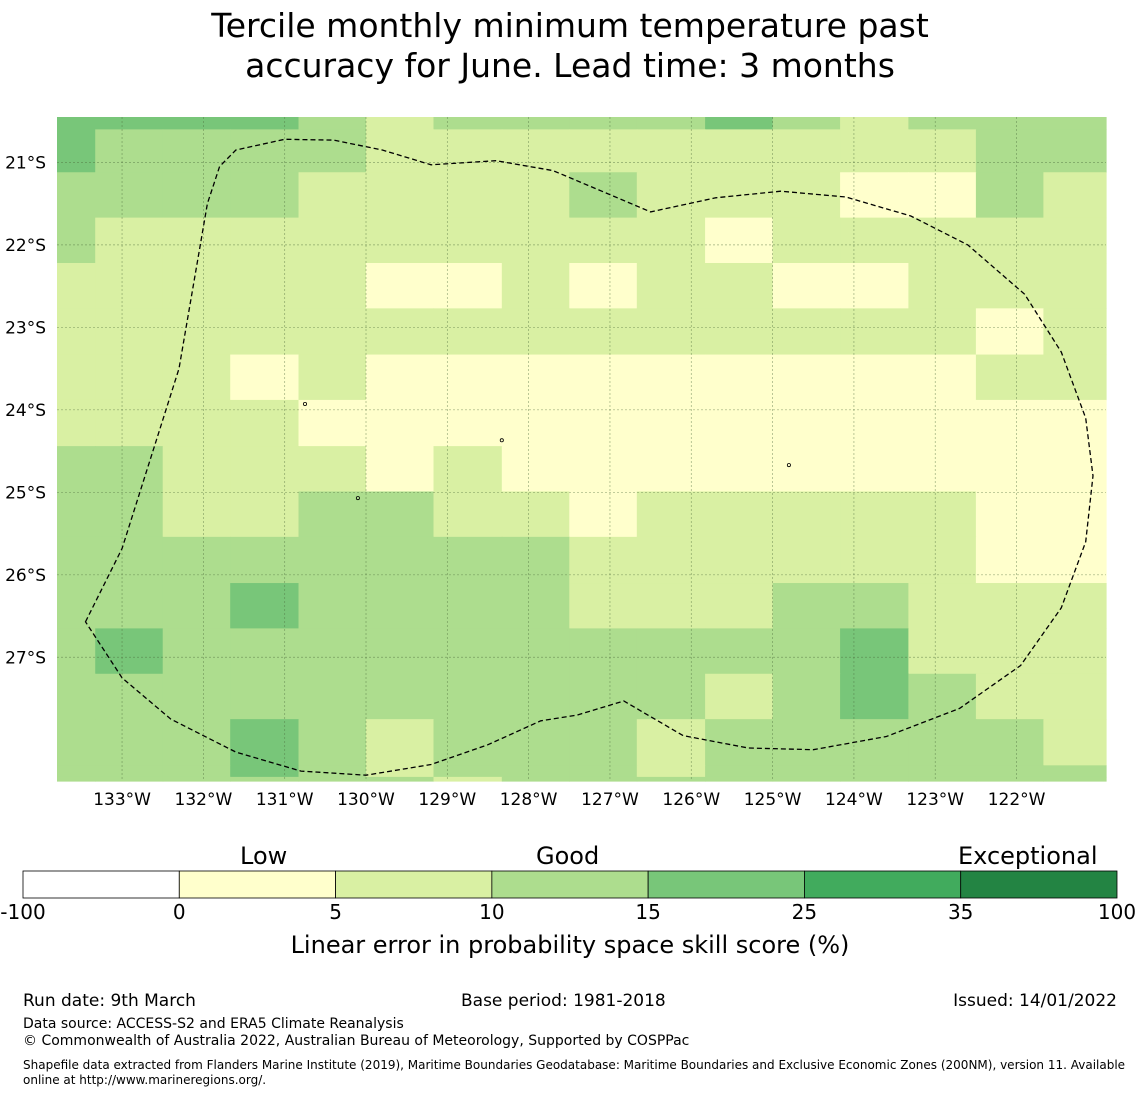 This screenshot has height=1095, width=1140. Describe the element at coordinates (447, 800) in the screenshot. I see `lon-tick-label: 129°W` at that location.